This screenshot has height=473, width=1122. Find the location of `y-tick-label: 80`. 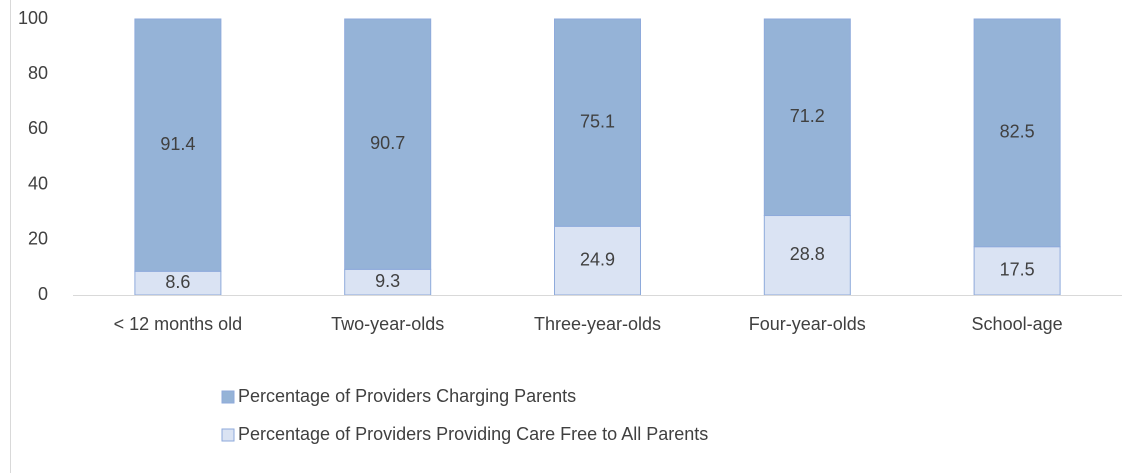

y-tick-label: 80 is located at coordinates (38, 73).